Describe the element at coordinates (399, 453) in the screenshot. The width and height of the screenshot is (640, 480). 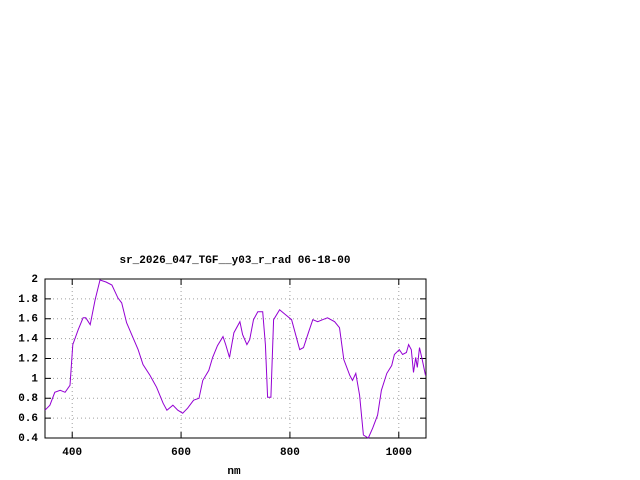
I see `x-tick-label: 1000` at that location.